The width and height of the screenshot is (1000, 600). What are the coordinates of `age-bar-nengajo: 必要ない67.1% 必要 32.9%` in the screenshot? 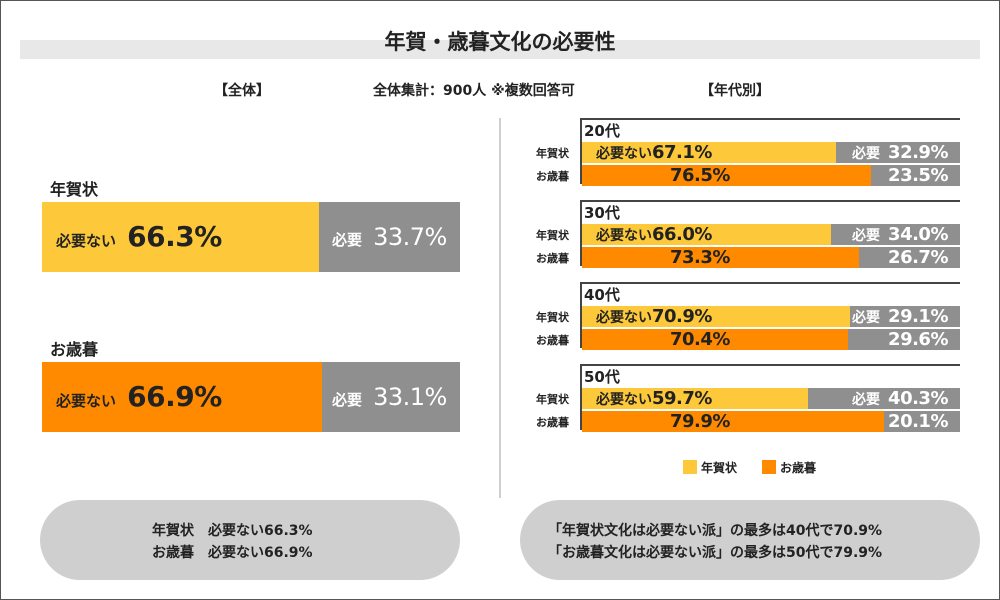 It's located at (771, 152).